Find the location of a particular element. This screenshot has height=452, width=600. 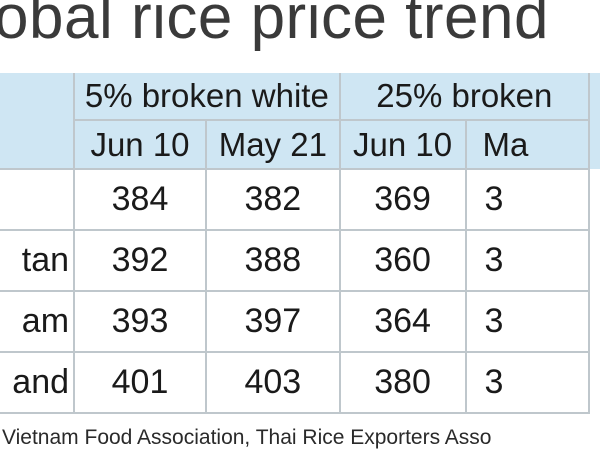

table-cell: 360 is located at coordinates (403, 261).